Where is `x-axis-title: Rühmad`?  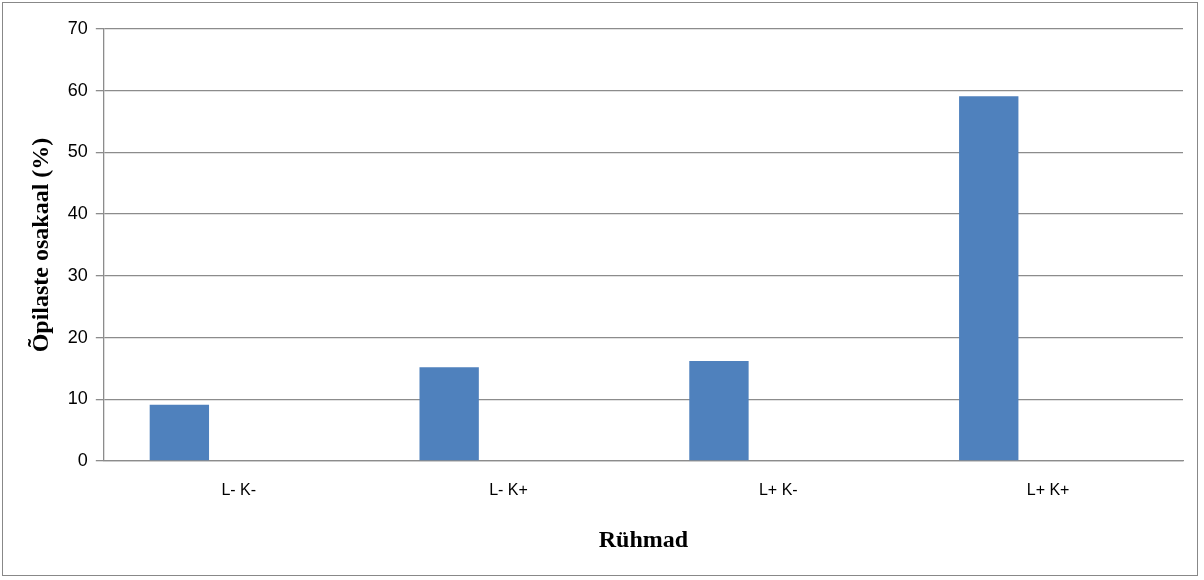 x-axis-title: Rühmad is located at coordinates (643, 538).